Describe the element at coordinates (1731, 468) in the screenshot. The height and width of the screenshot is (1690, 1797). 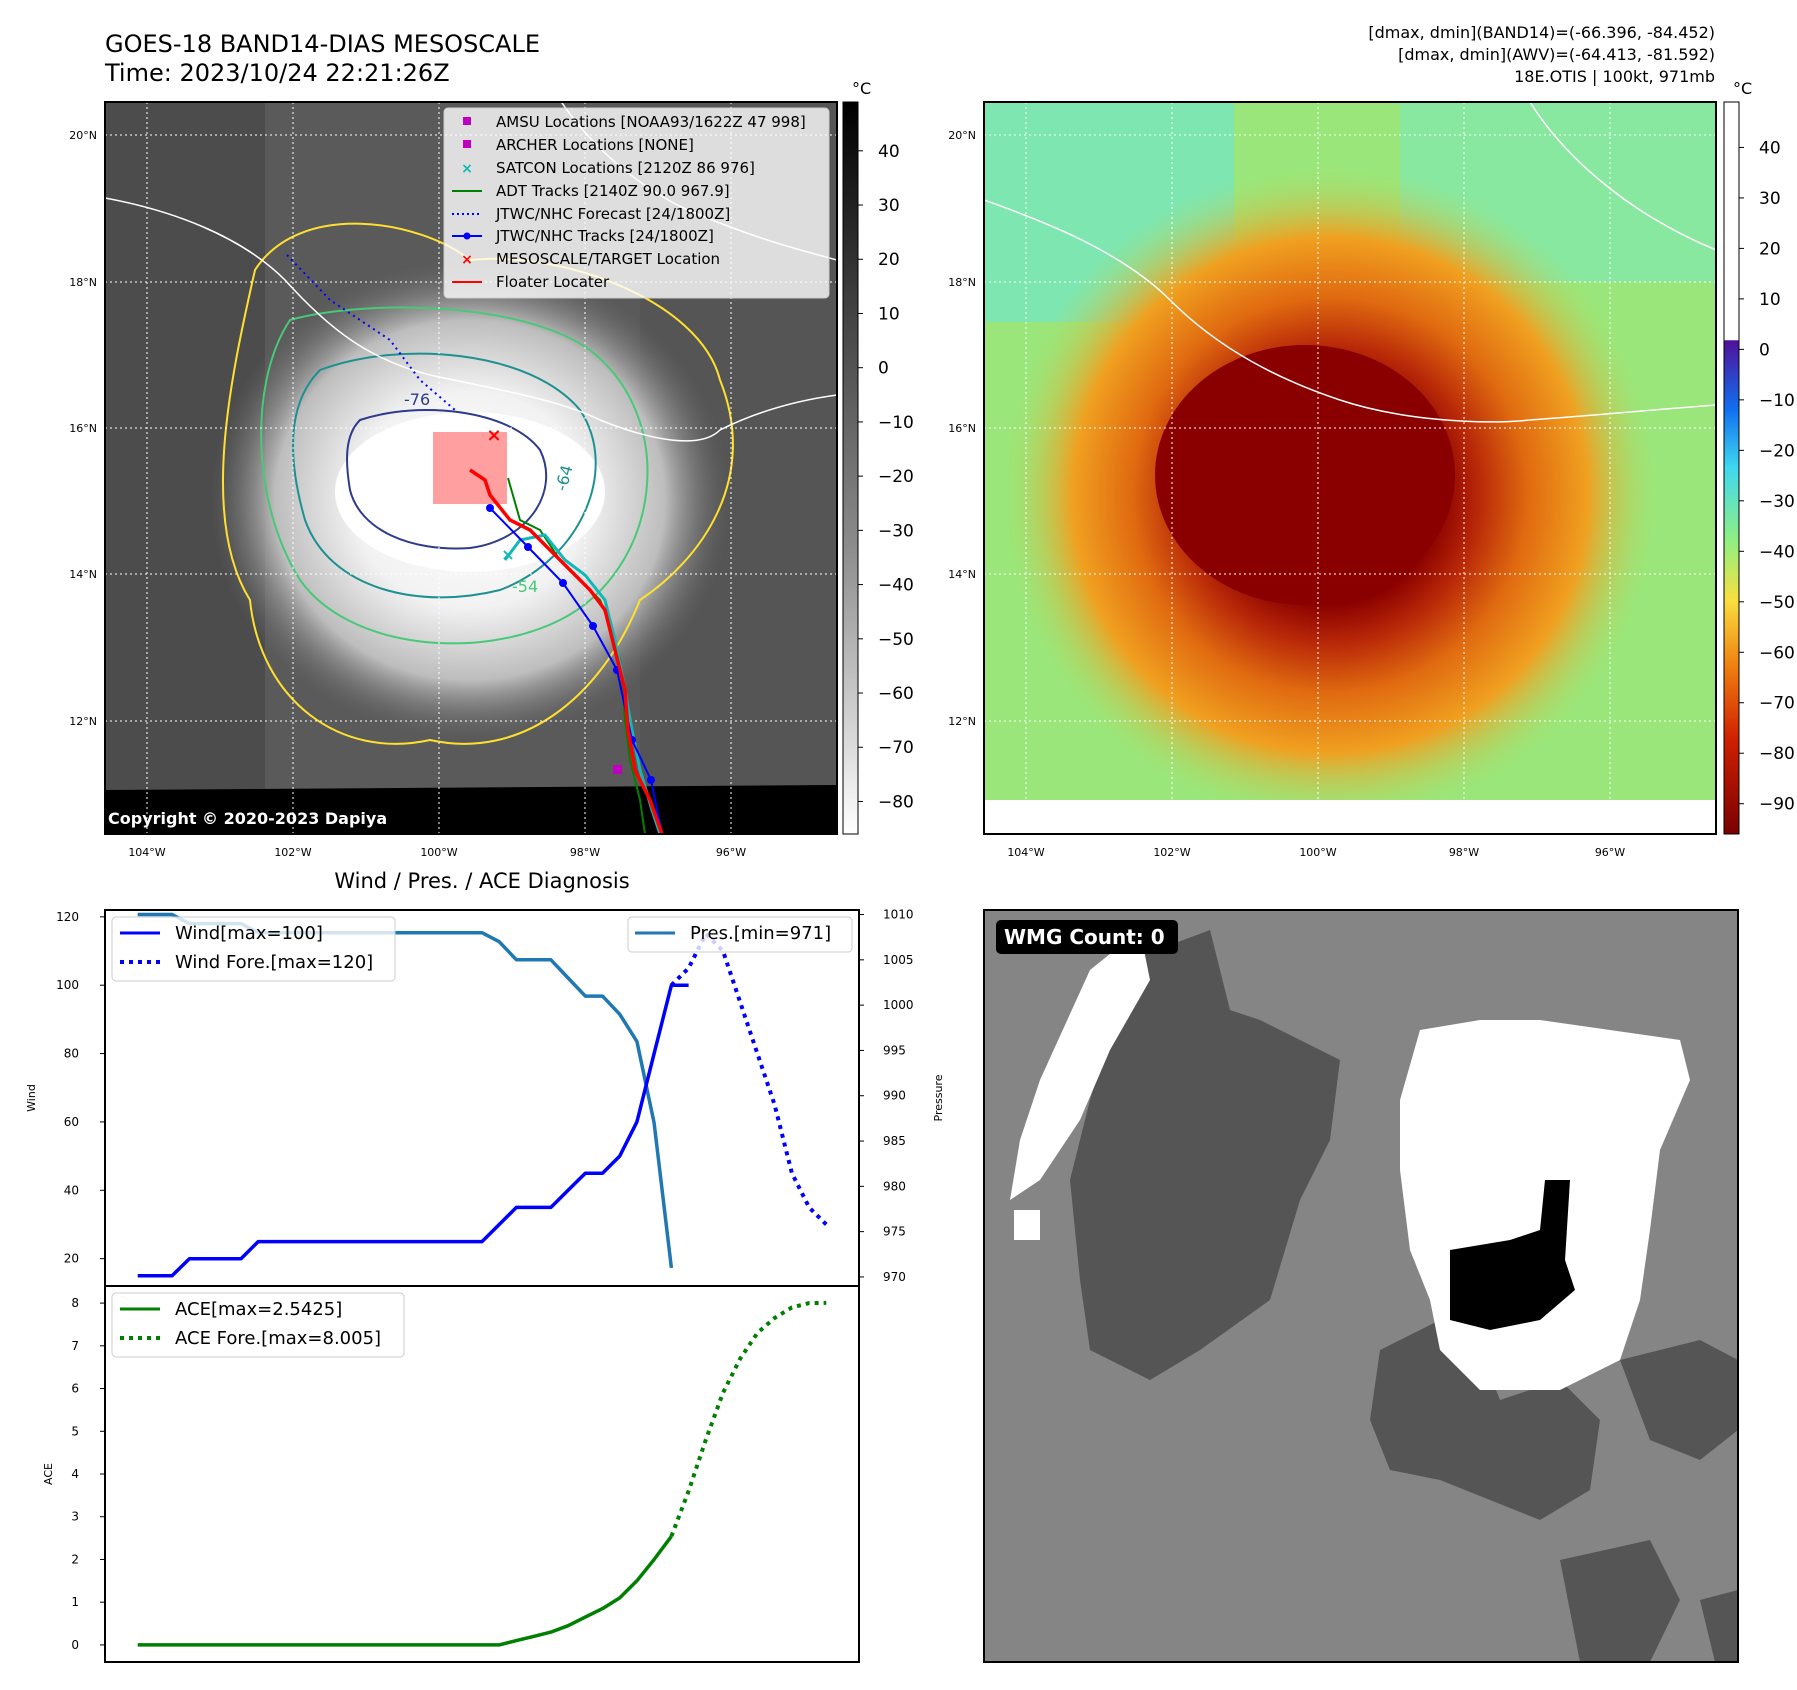
I see `awv-colorbar` at that location.